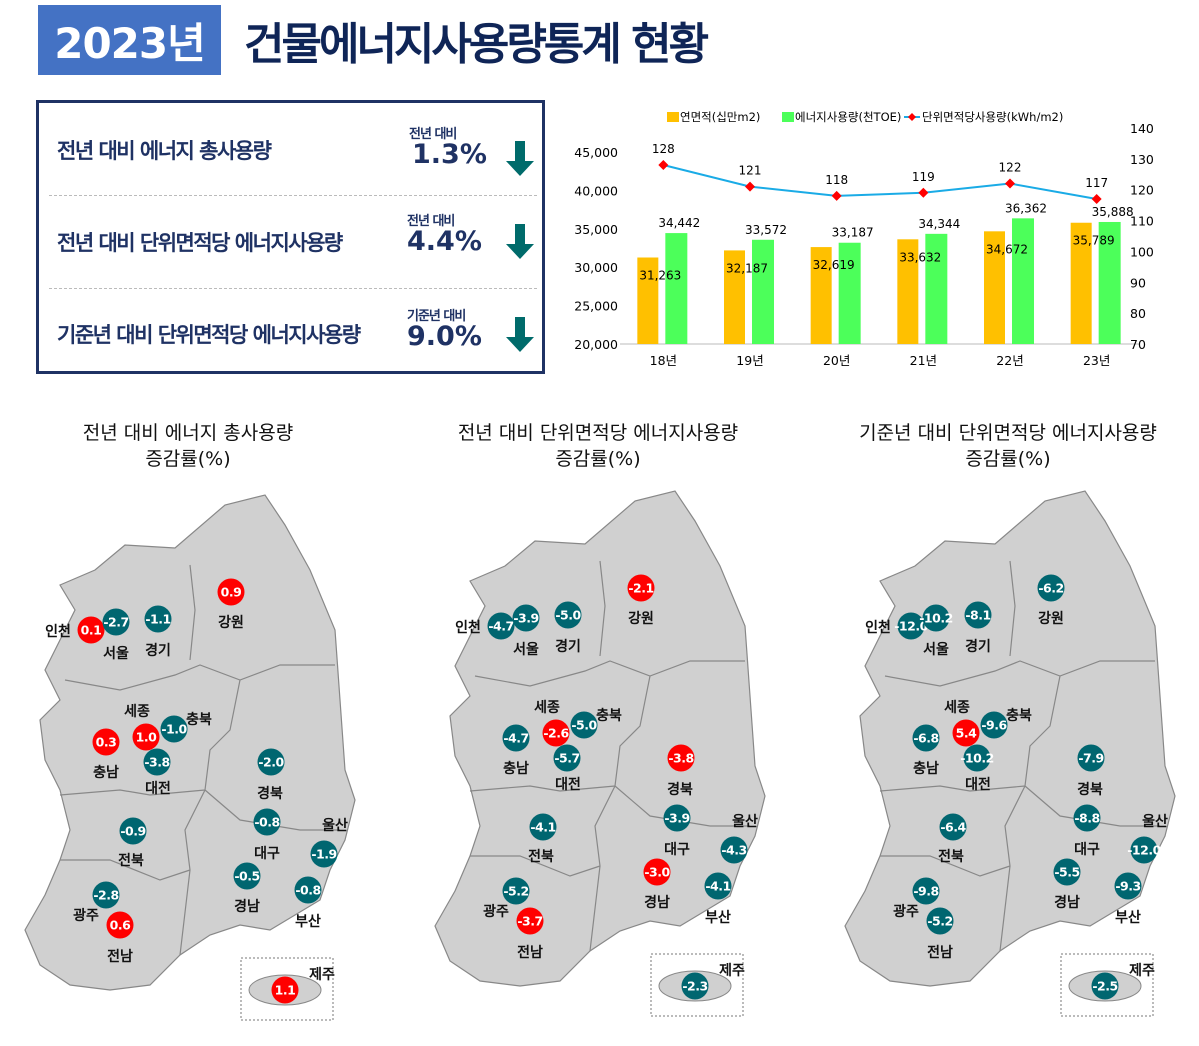 The height and width of the screenshot is (1046, 1199). I want to click on region-value-badge: -7.9, so click(1091, 758).